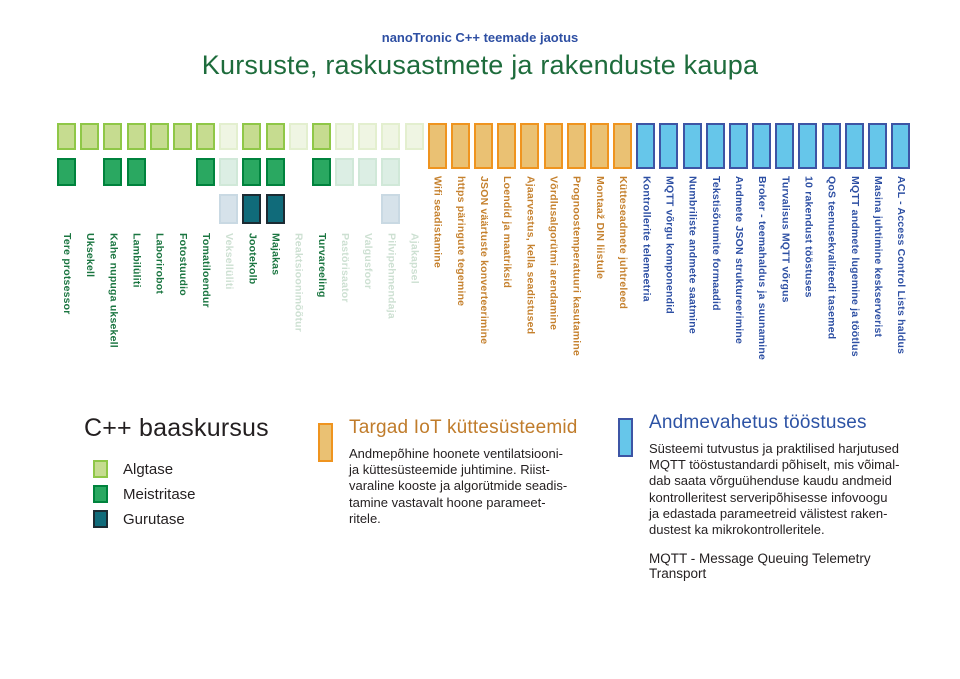 This screenshot has width=960, height=679. Describe the element at coordinates (576, 266) in the screenshot. I see `column-label: Prognoostemperatuuri kasutamine` at that location.